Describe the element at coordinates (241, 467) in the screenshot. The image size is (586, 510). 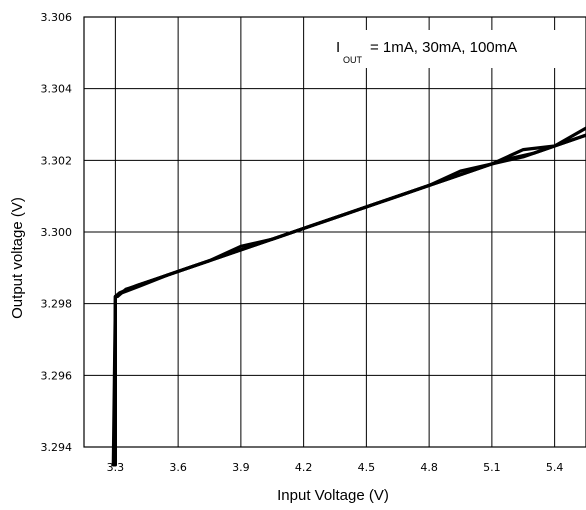
I see `x-tick-label: 3.9` at that location.